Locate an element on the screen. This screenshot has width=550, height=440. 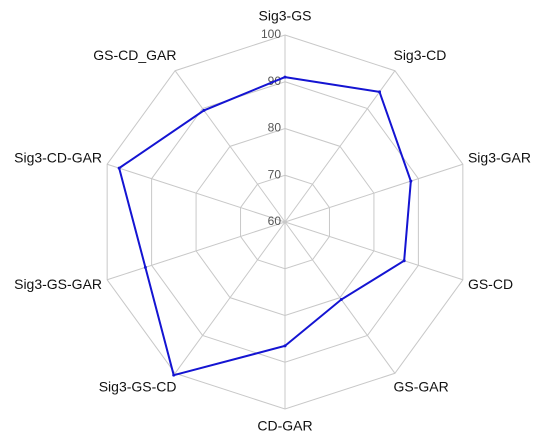
tick-label: 80 is located at coordinates (275, 128).